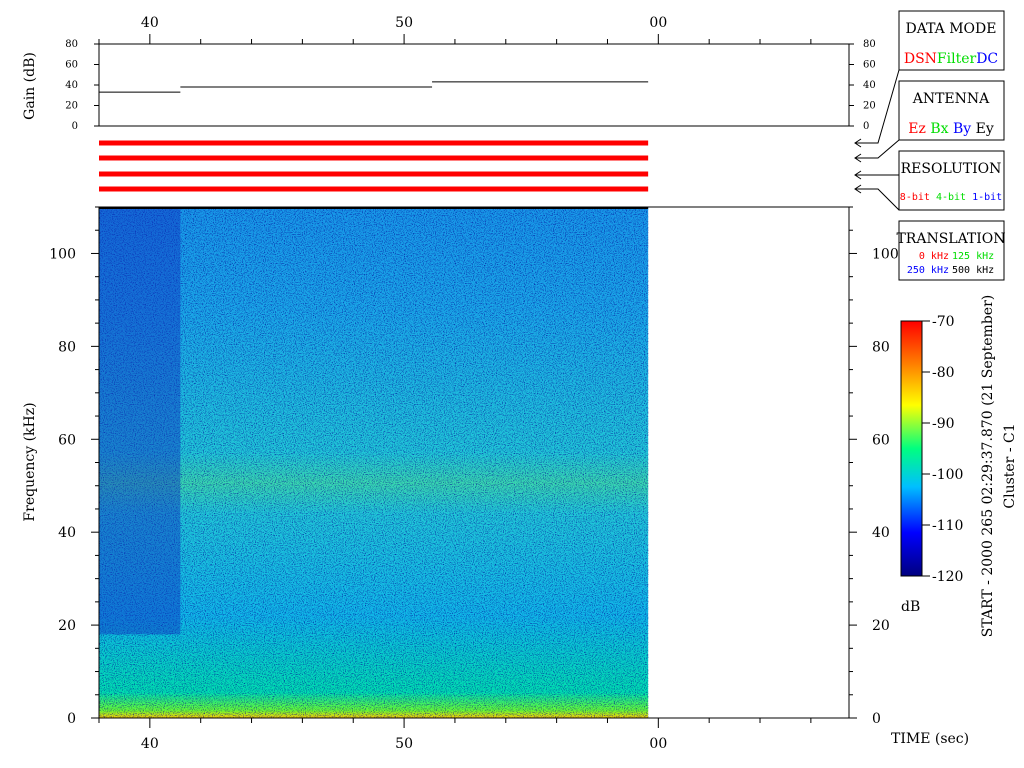 The image size is (1024, 768). Describe the element at coordinates (71, 106) in the screenshot. I see `gain-tick-label-left-20: 20` at that location.